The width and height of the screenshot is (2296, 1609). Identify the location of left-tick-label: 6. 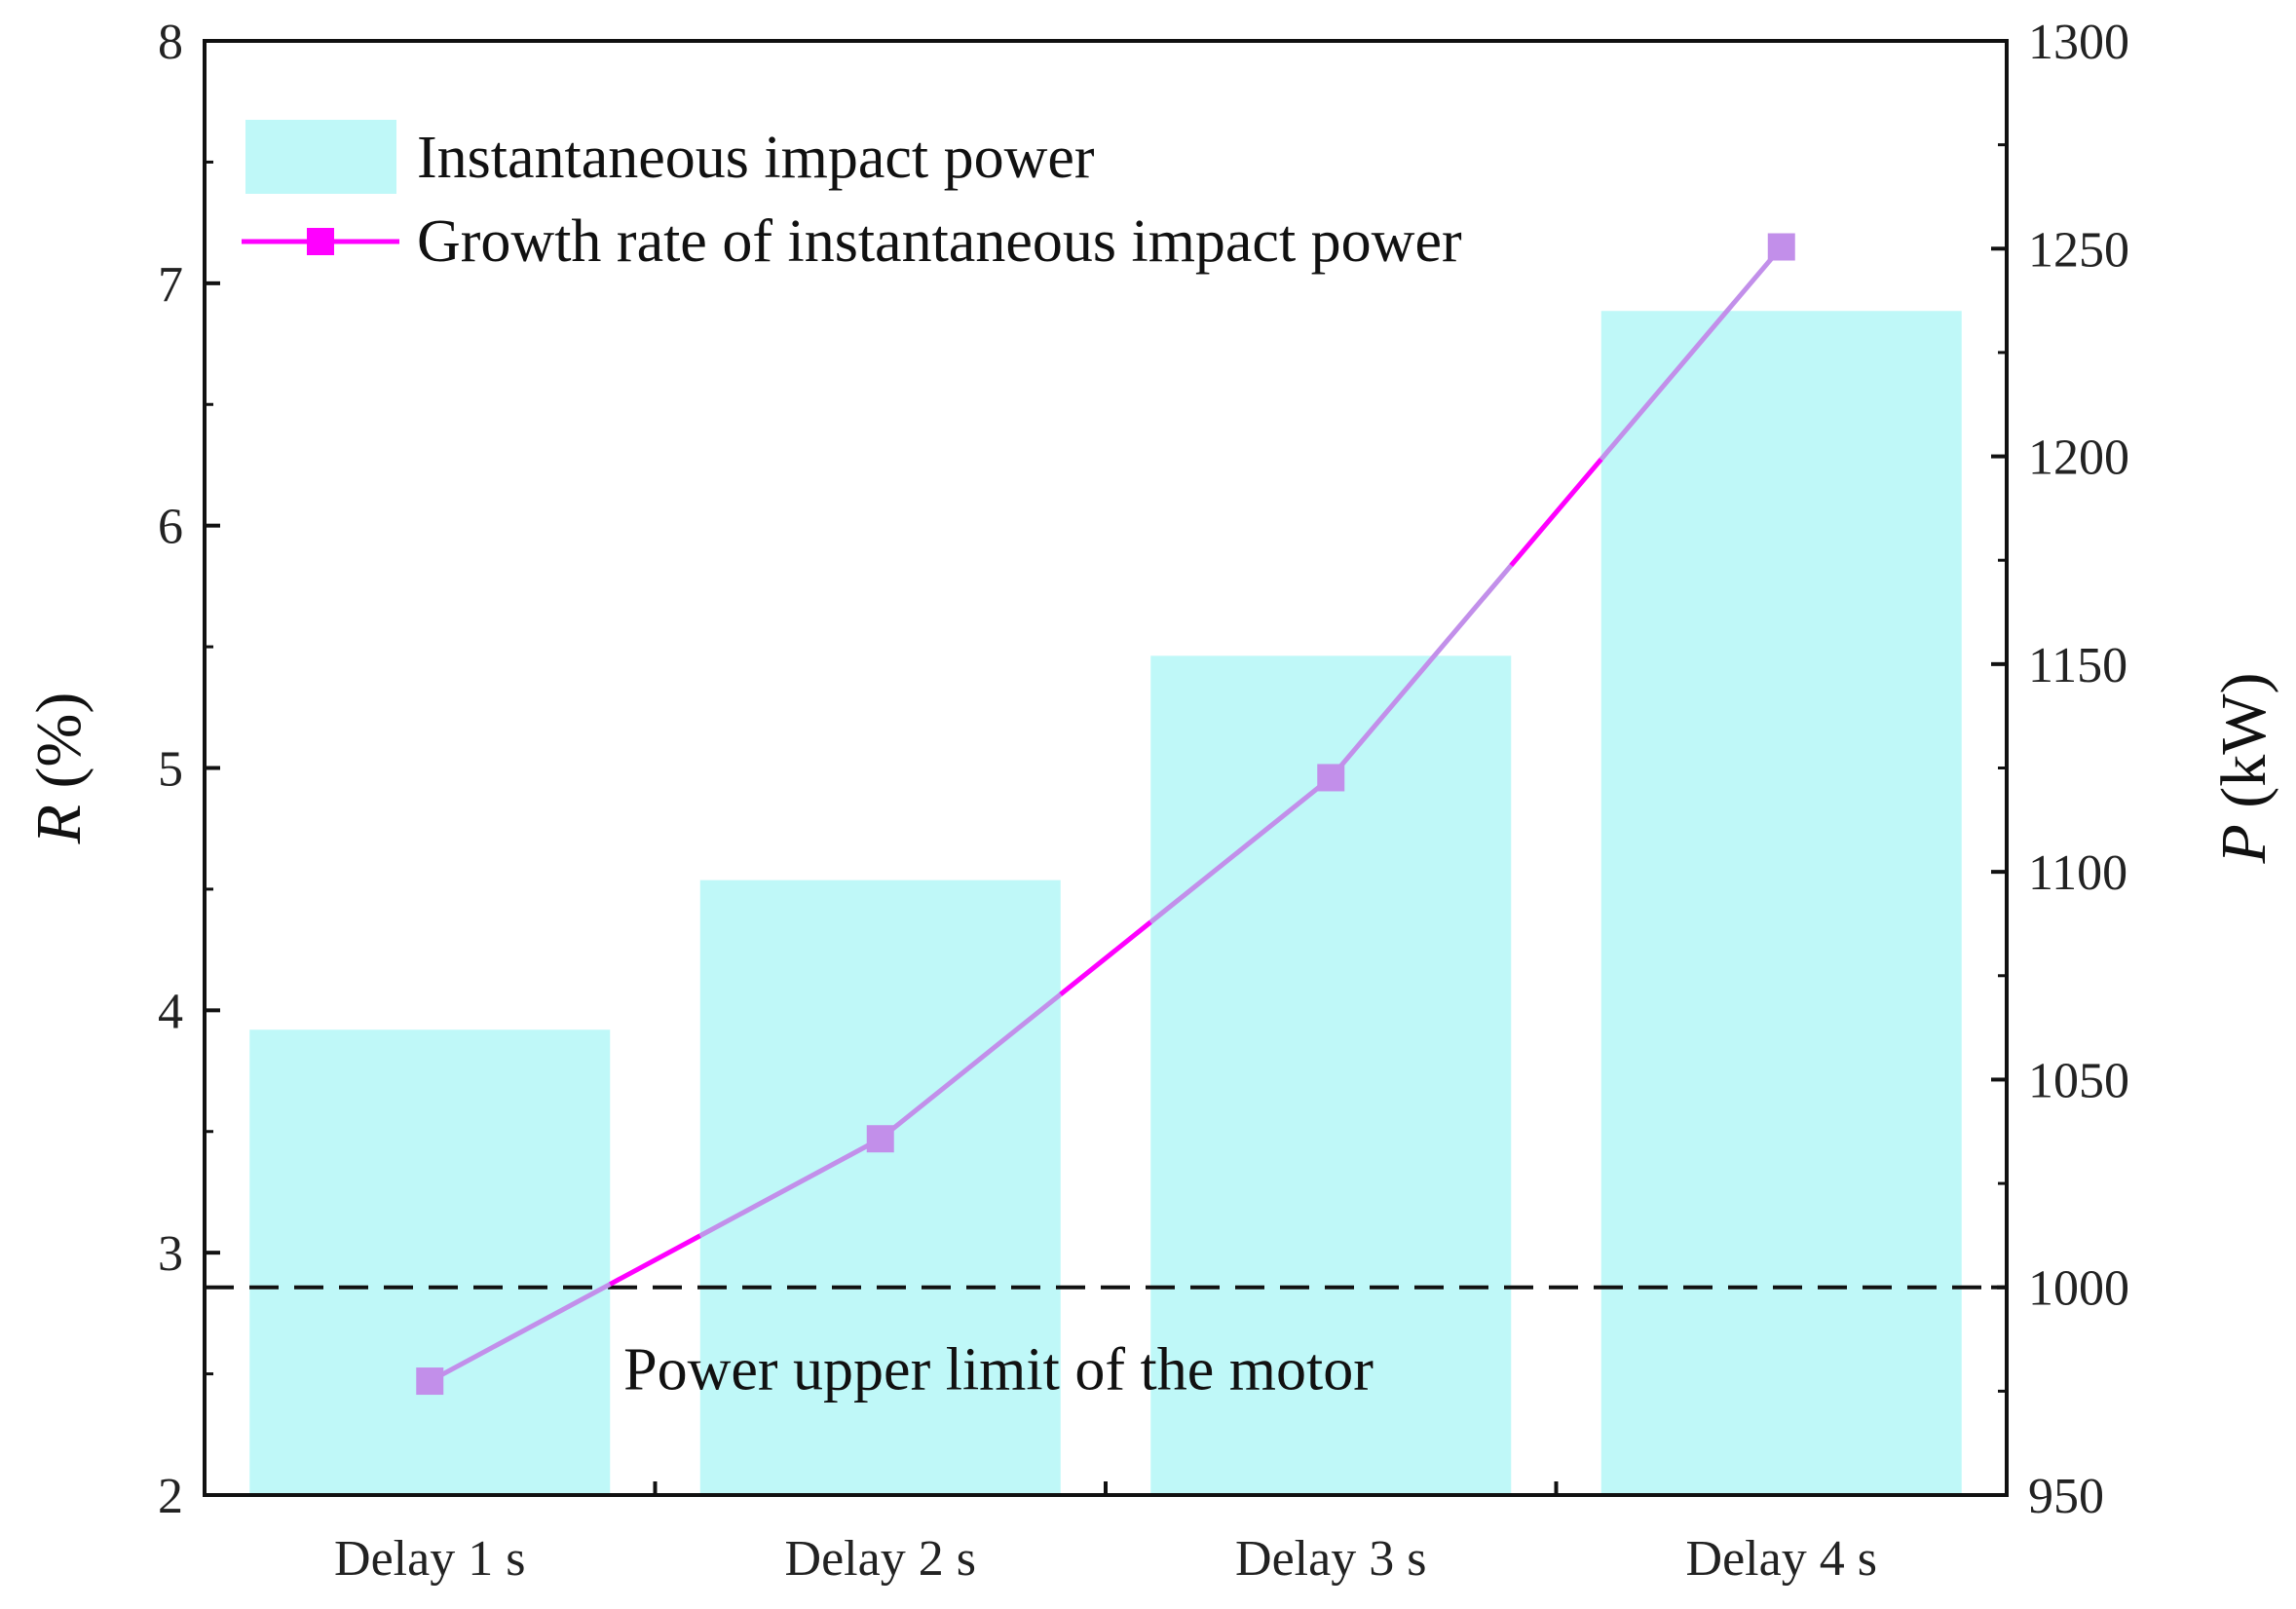
(170, 527).